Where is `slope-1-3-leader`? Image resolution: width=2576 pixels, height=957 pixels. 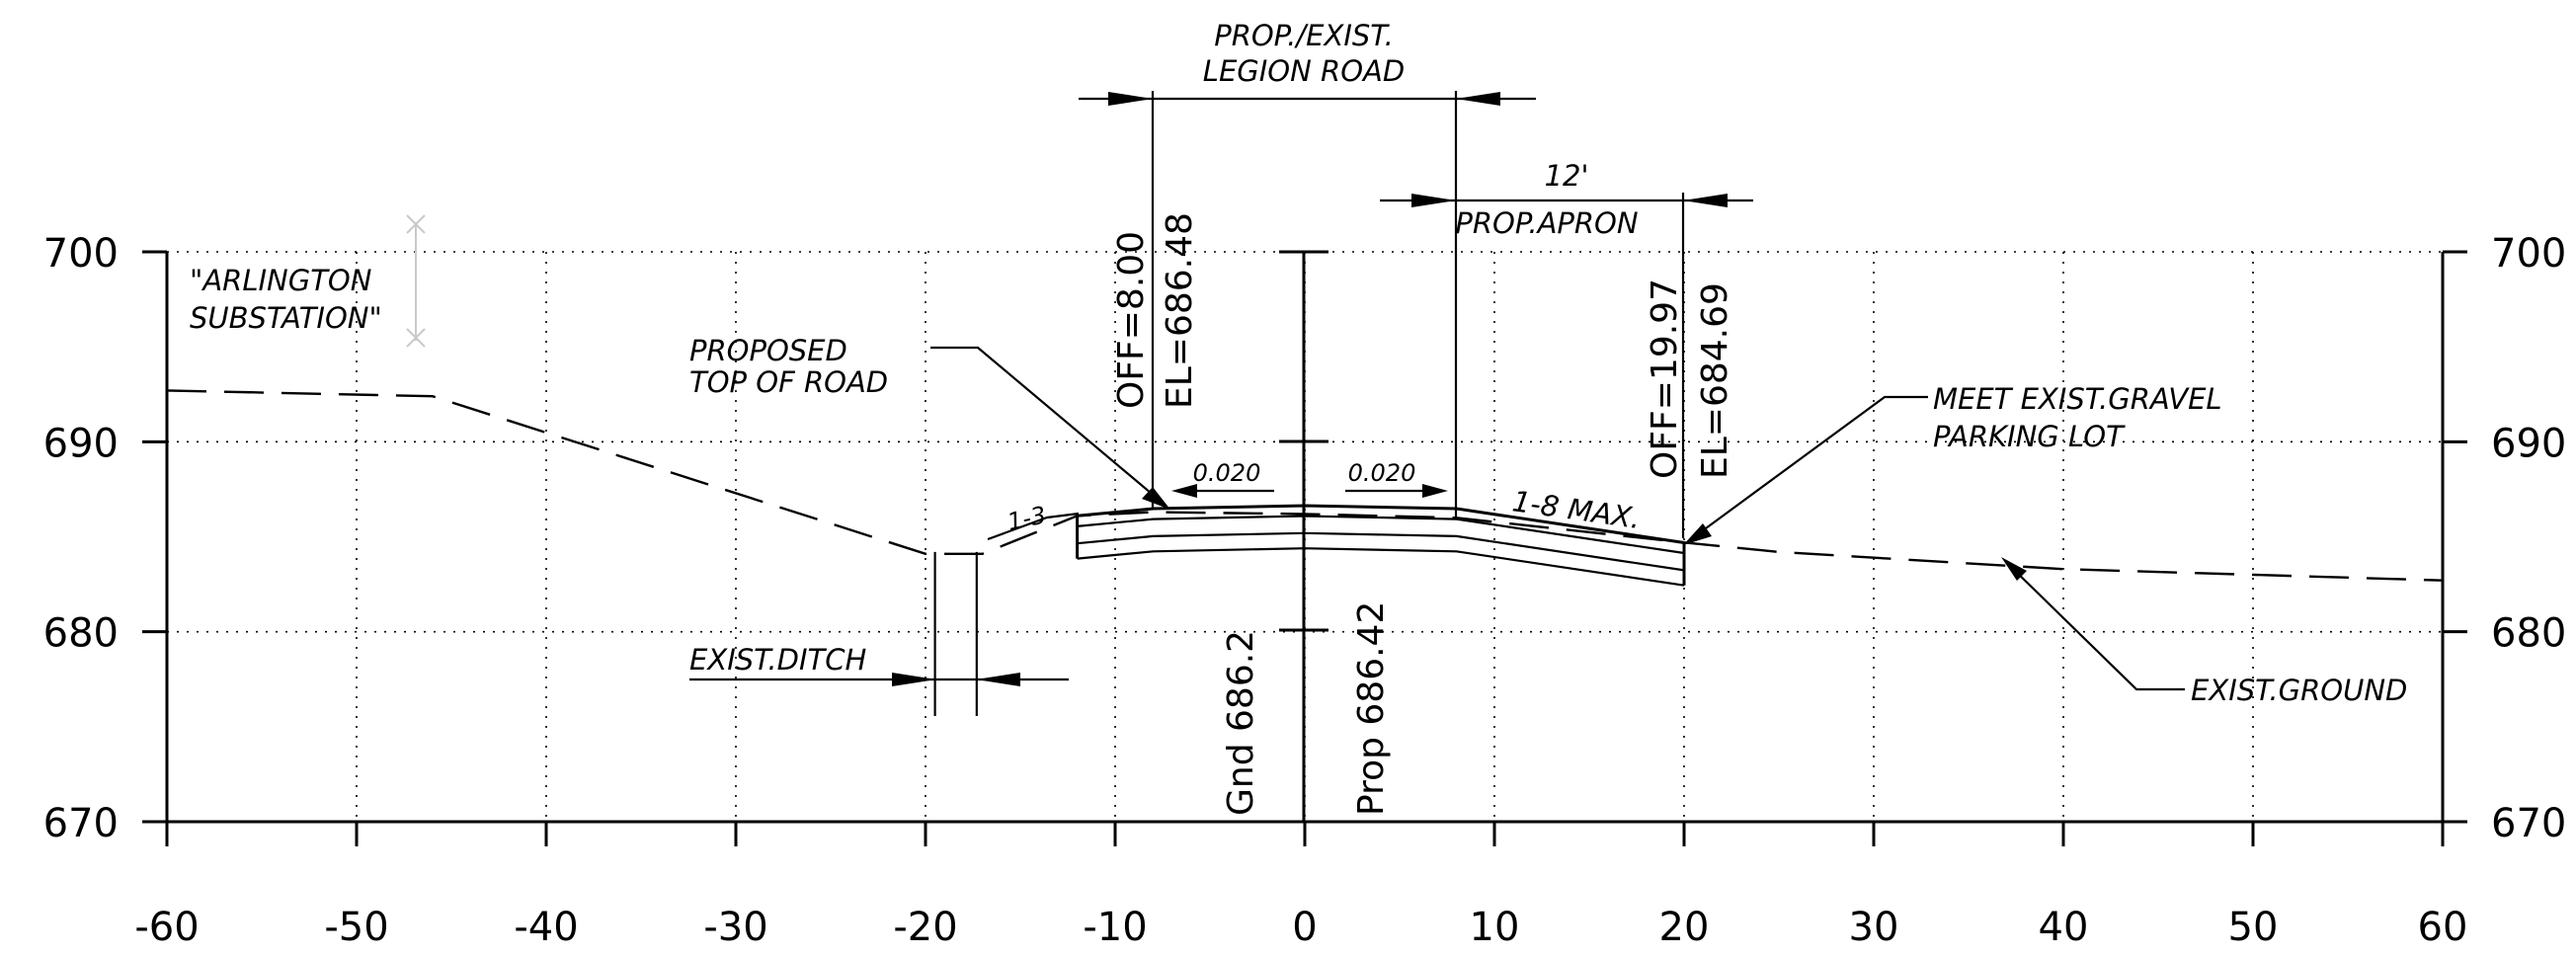
slope-1-3-leader is located at coordinates (1033, 526).